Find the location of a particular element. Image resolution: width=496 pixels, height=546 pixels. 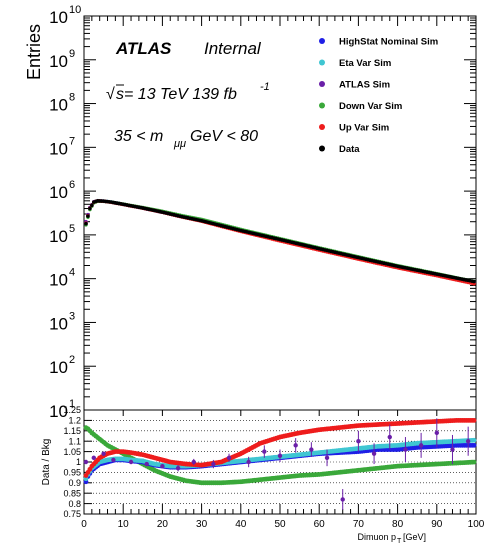

y-axis-title-ratio: Data / Bkg is located at coordinates (46, 462).